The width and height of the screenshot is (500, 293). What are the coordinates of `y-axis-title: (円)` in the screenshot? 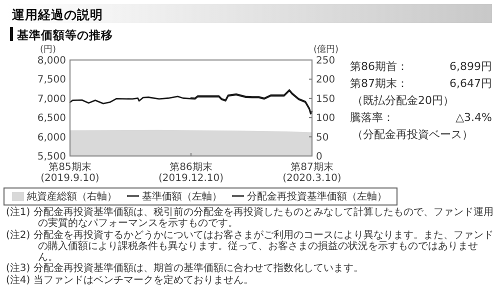 It's located at (48, 50).